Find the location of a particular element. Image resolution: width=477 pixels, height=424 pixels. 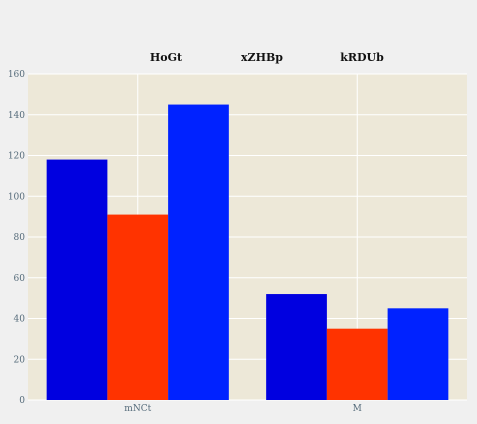

legend: HoGt xZHBp kRDUb is located at coordinates (267, 57).